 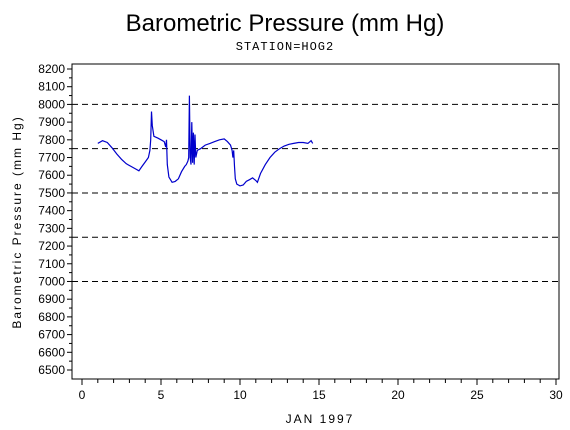 I want to click on y-tick-label: 8100, so click(x=51, y=87).